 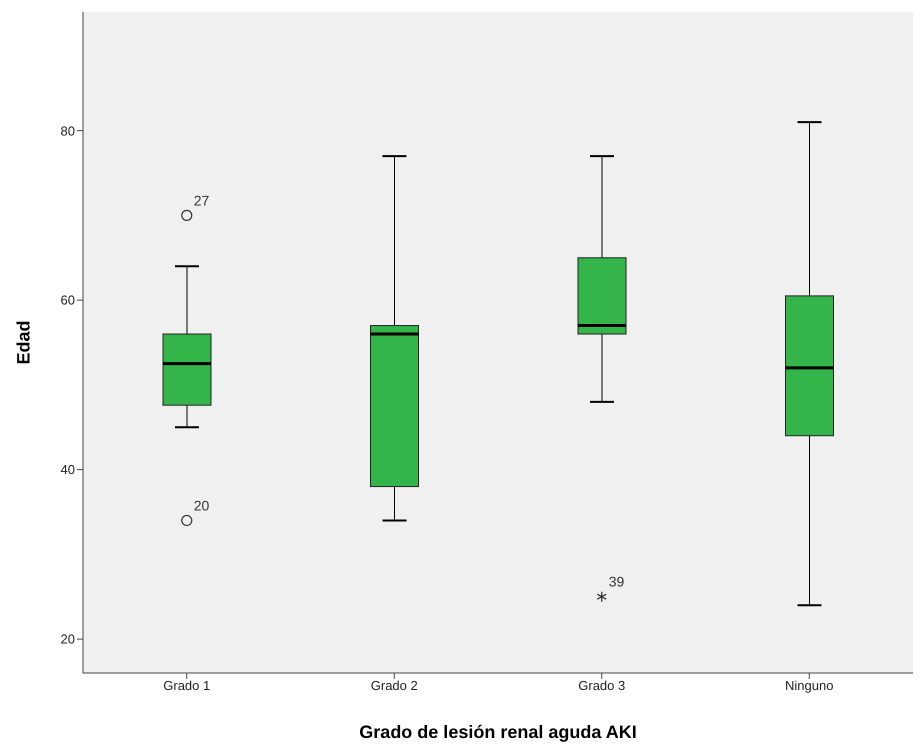 I want to click on annotation: 39, so click(x=616, y=582).